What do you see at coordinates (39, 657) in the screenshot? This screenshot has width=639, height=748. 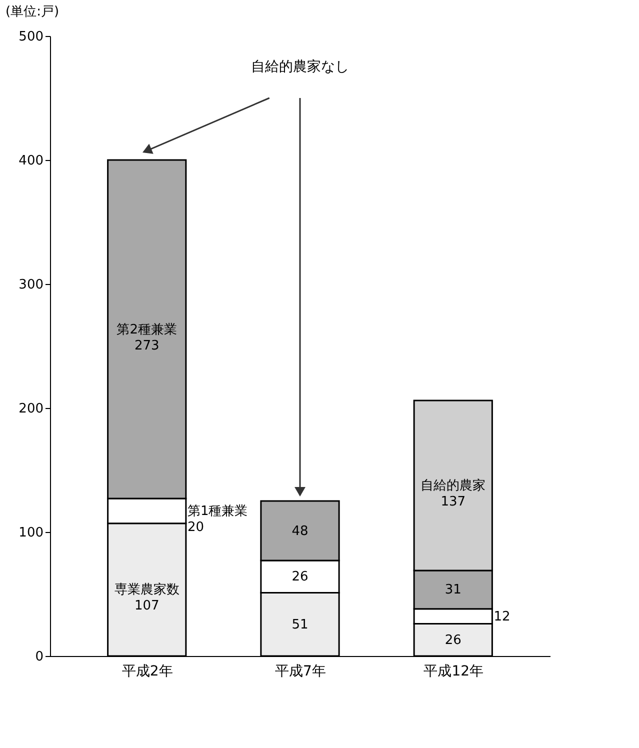 I see `y-tick-label: 0` at bounding box center [39, 657].